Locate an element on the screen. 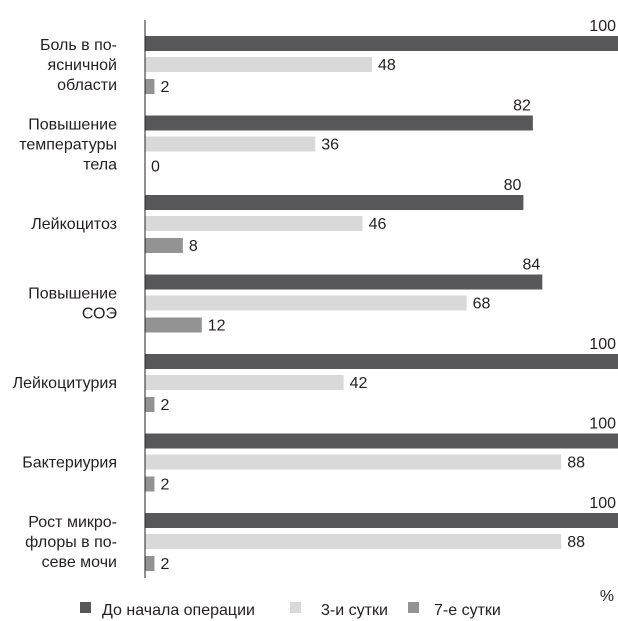  category-label-2: Повышение температуры тела is located at coordinates (68, 145).